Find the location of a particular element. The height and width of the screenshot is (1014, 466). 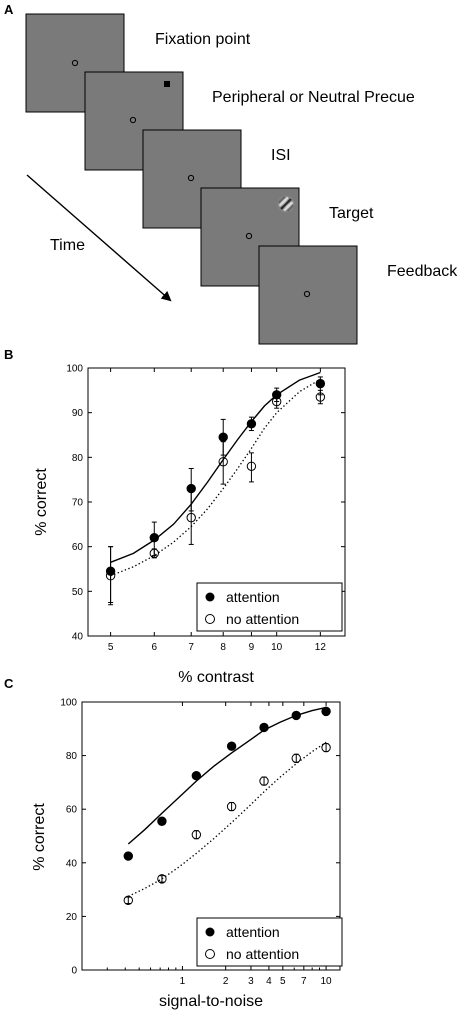

time-label: Time is located at coordinates (67, 245).